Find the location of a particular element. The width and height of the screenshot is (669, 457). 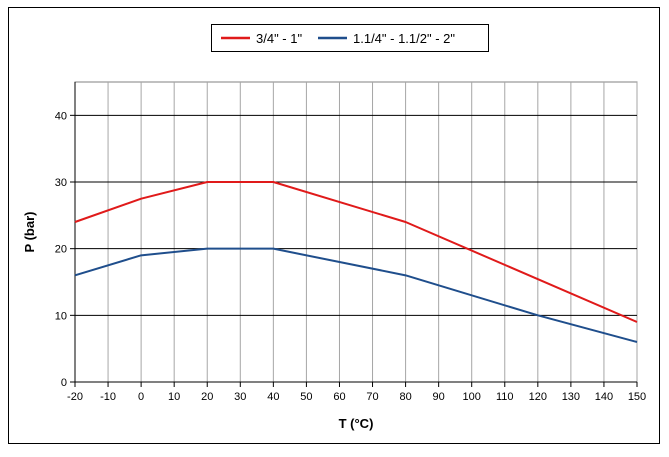

y-tick-label: 0 is located at coordinates (64, 383).